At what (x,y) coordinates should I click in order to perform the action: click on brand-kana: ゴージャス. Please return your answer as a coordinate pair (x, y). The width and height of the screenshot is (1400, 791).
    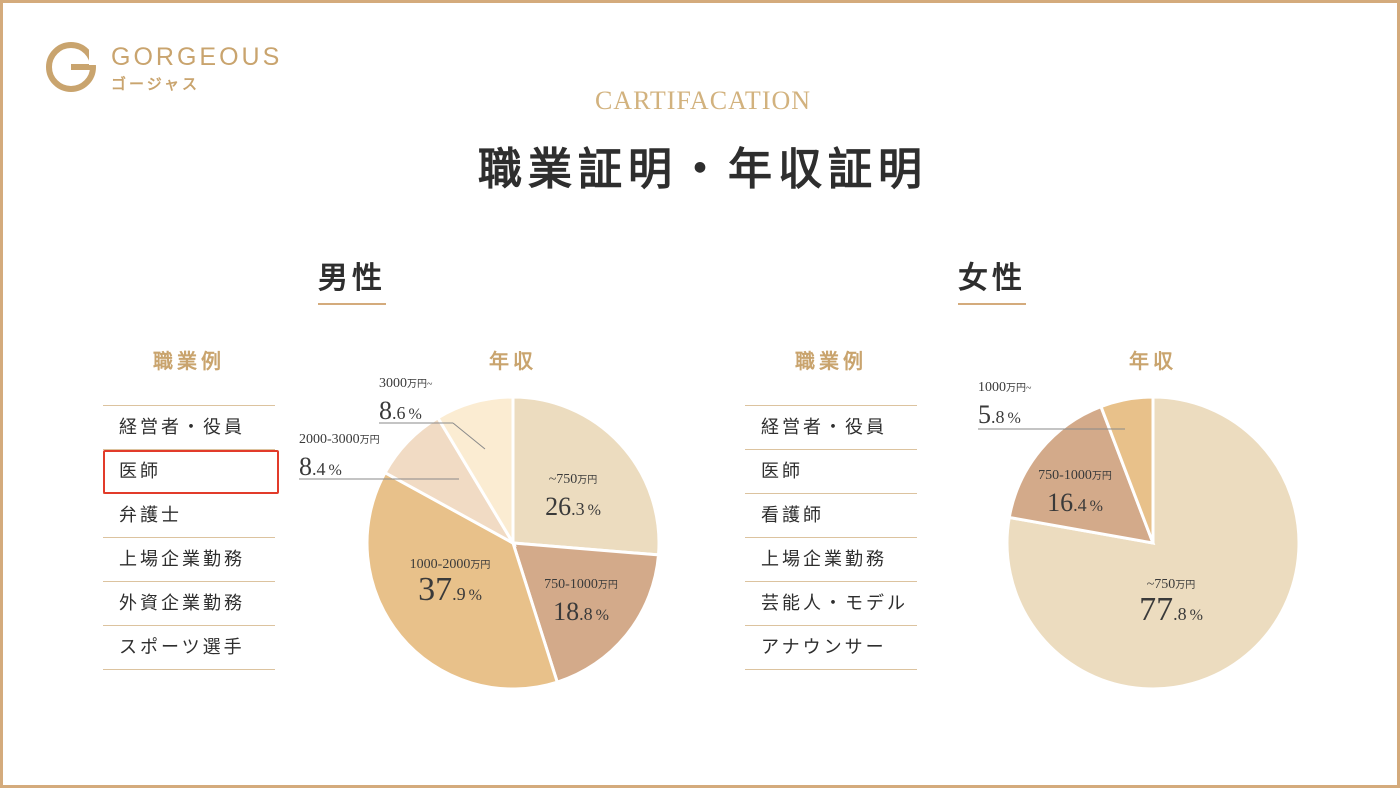
    Looking at the image, I should click on (155, 84).